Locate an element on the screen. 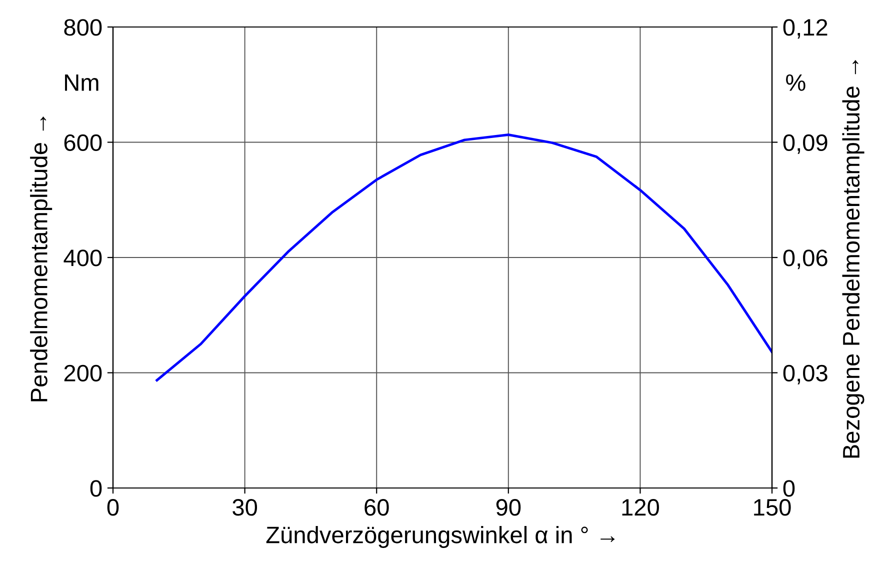 The height and width of the screenshot is (573, 885). y2-tick-label: 0,09 is located at coordinates (805, 144).